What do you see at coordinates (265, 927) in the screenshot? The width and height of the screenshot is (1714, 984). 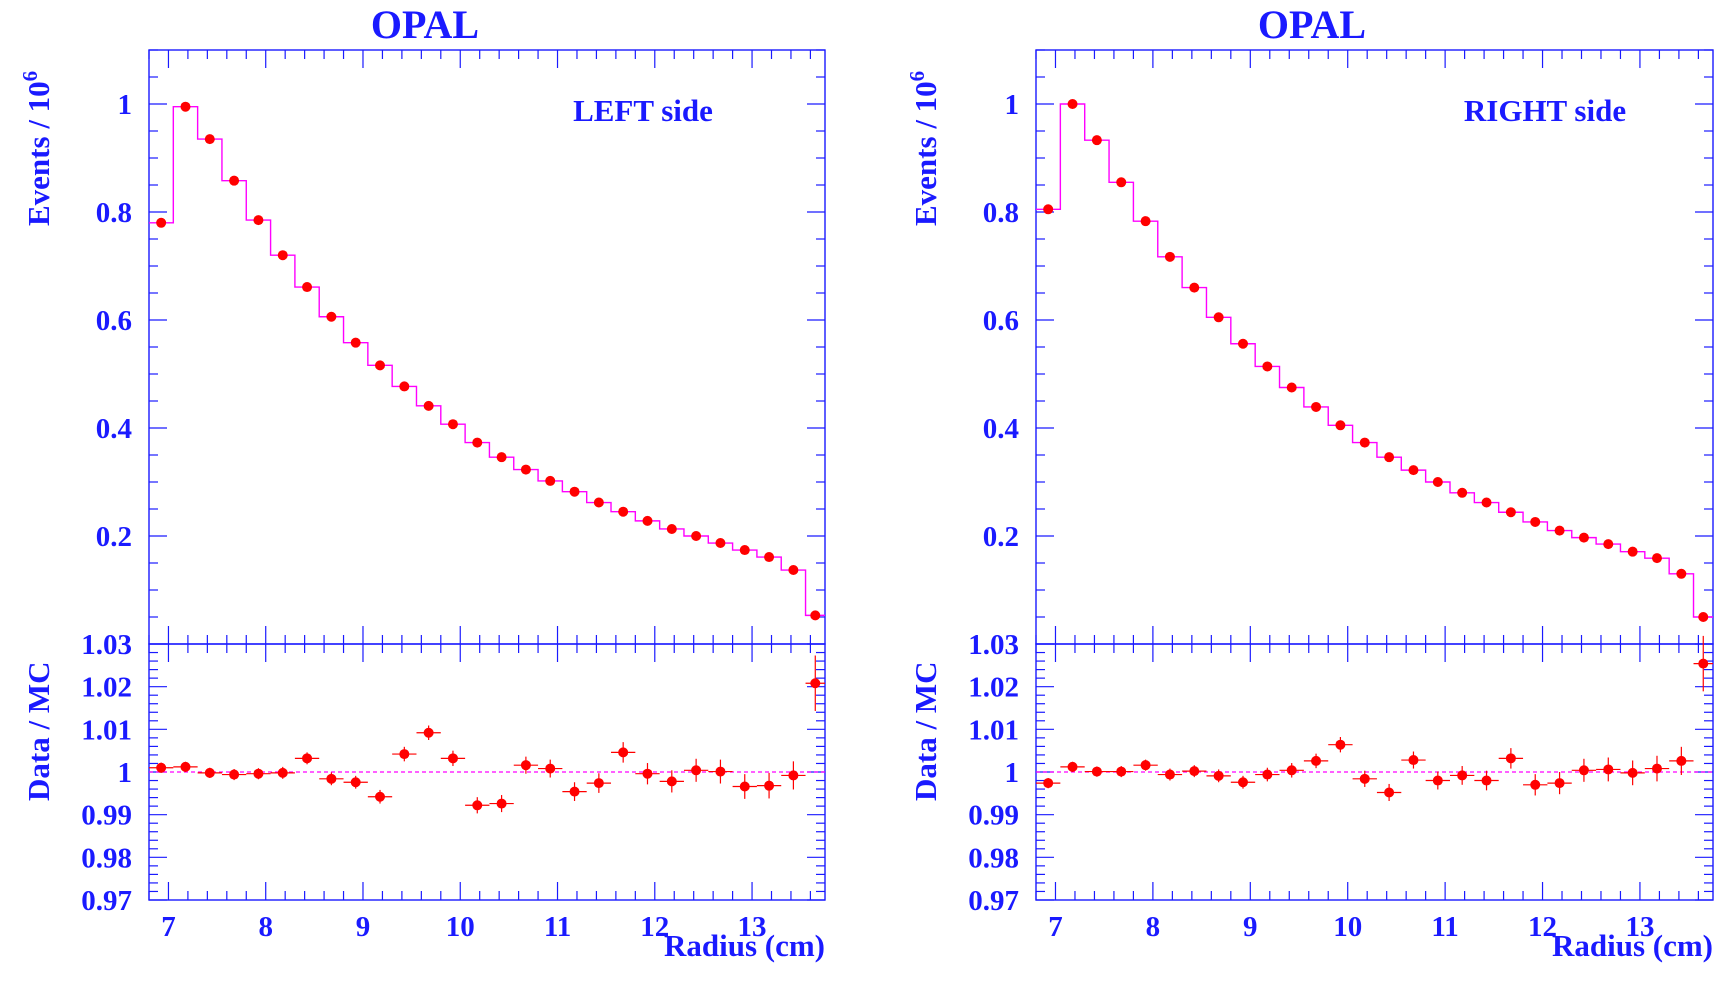 I see `left-x-tick-label: 8` at bounding box center [265, 927].